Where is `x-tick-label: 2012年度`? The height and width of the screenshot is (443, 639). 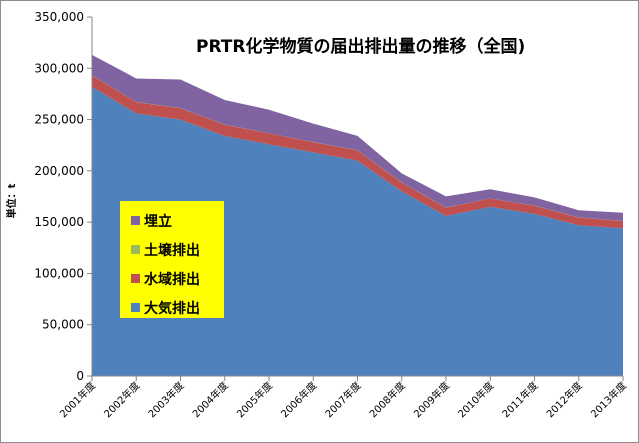 x-tick-label: 2012年度 is located at coordinates (564, 399).